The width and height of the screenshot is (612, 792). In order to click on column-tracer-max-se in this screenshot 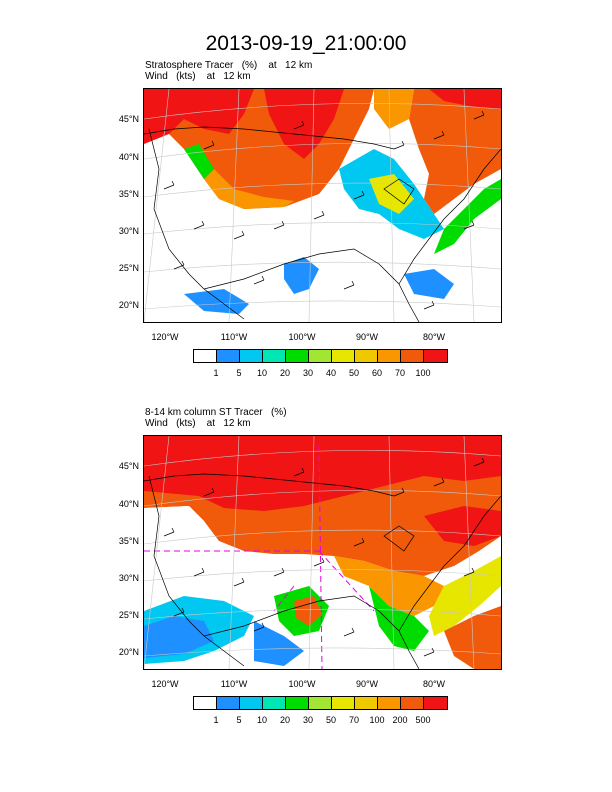, I will do `click(462, 526)`.